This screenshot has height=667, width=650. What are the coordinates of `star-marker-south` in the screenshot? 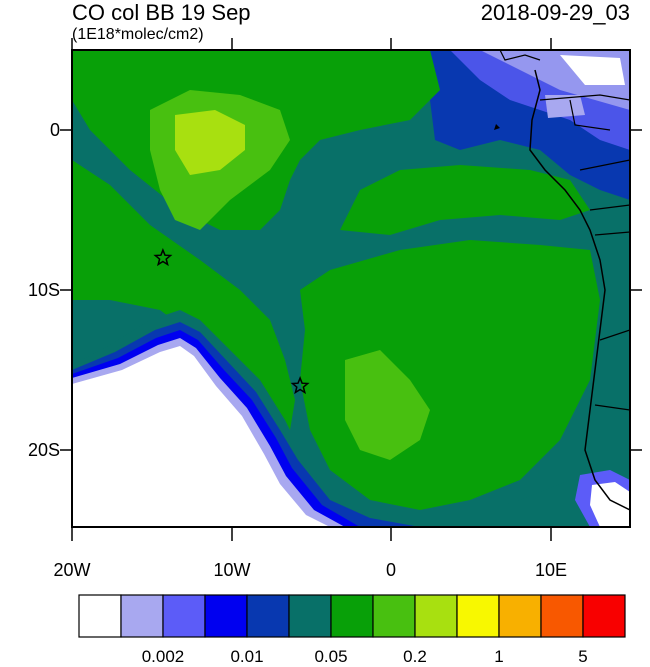 It's located at (300, 385).